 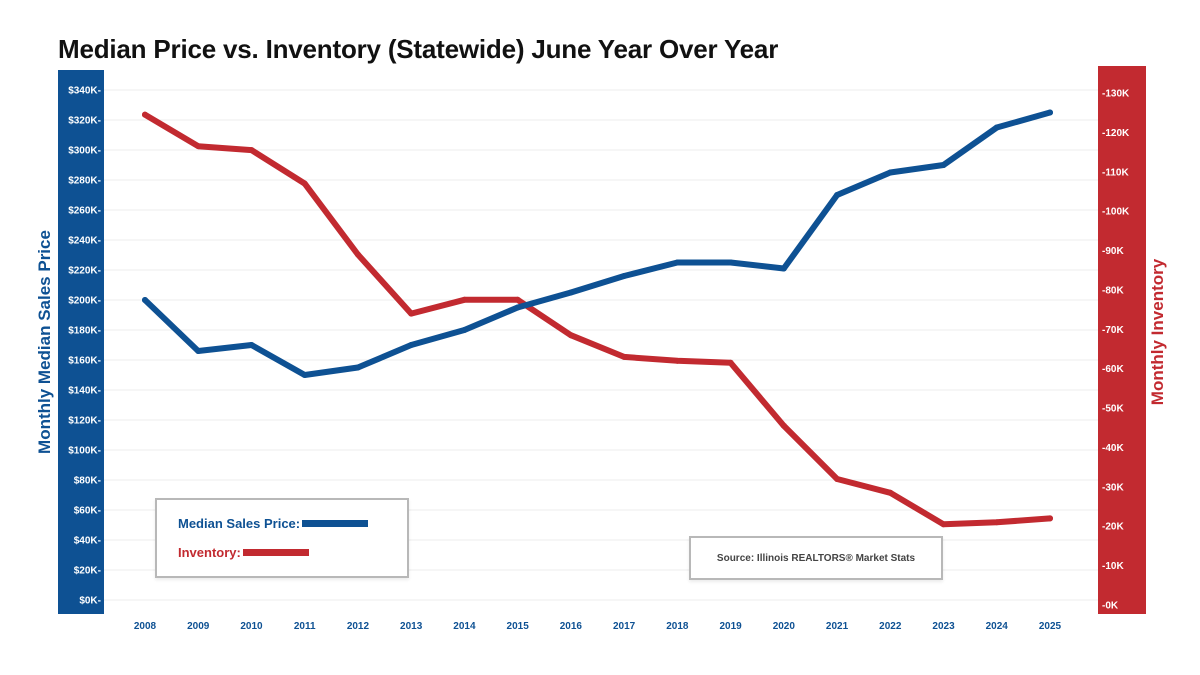 What do you see at coordinates (84, 361) in the screenshot?
I see `left-tick-label: $160K-` at bounding box center [84, 361].